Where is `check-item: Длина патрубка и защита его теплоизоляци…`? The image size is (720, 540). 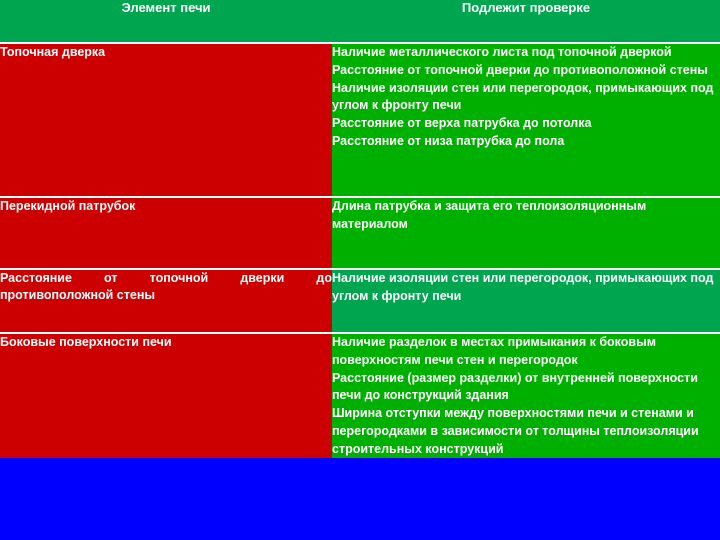 check-item: Длина патрубка и защита его теплоизоляци… is located at coordinates (489, 215).